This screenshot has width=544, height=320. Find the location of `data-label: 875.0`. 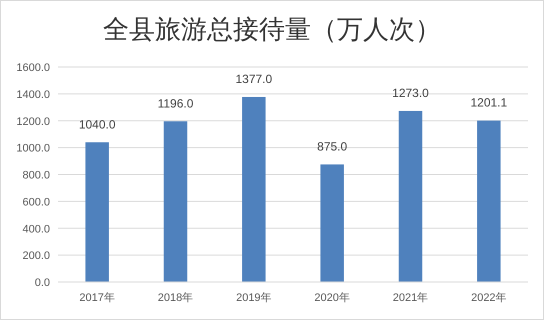

data-label: 875.0 is located at coordinates (332, 146).